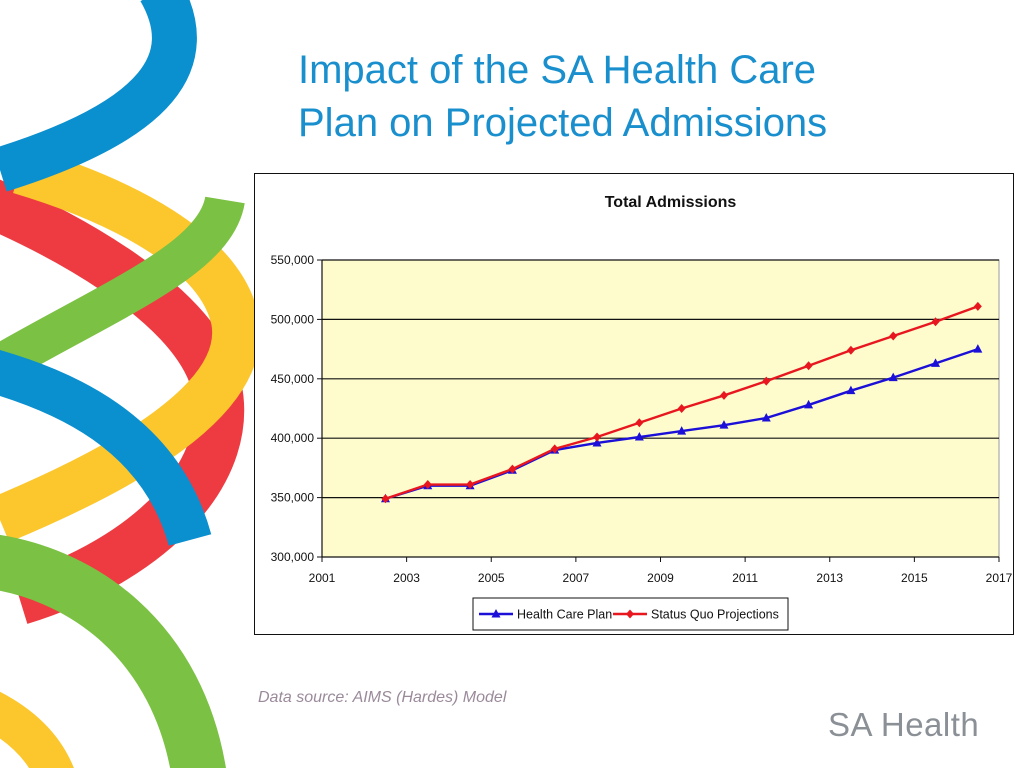 This screenshot has height=768, width=1024. Describe the element at coordinates (406, 578) in the screenshot. I see `x-tick-label: 2003` at that location.